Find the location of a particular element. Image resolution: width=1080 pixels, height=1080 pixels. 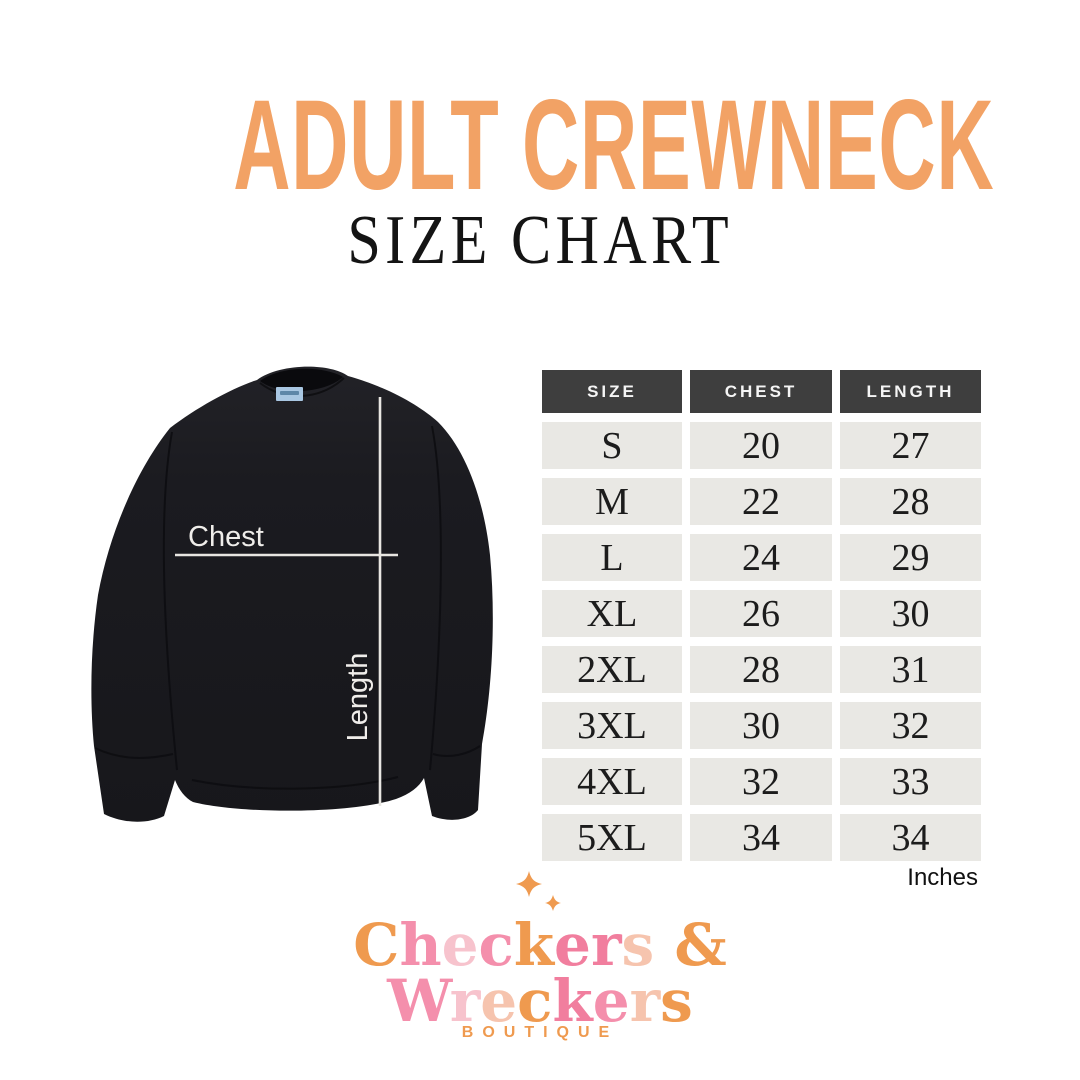

logo-wordmark-line2: Wreckers is located at coordinates (540, 1001).